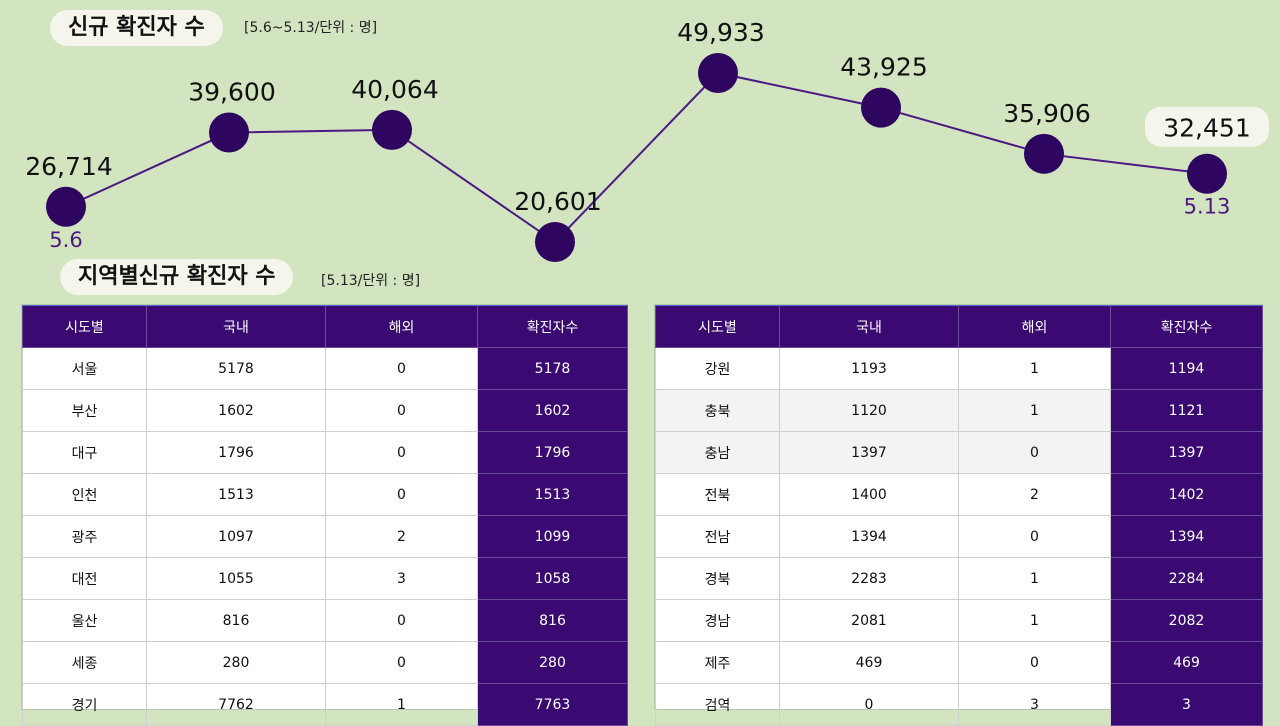  Describe the element at coordinates (231, 92) in the screenshot. I see `data-label: 39,600` at that location.